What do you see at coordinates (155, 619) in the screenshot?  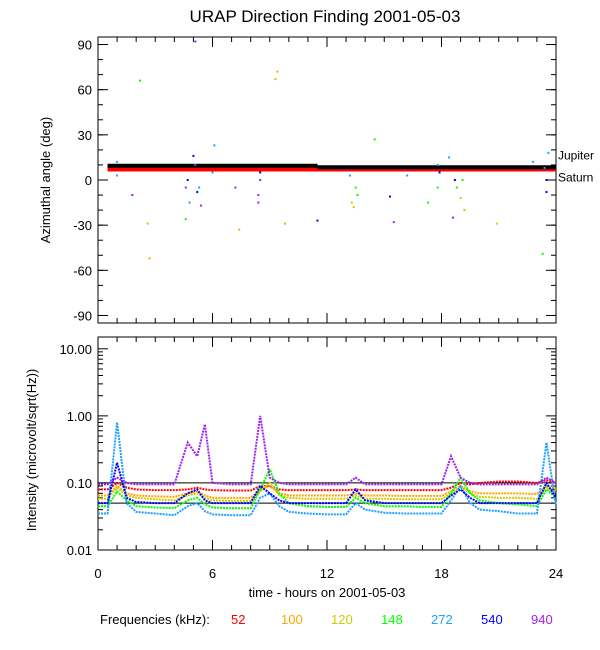 I see `legend-title: Frequencies (kHz):` at bounding box center [155, 619].